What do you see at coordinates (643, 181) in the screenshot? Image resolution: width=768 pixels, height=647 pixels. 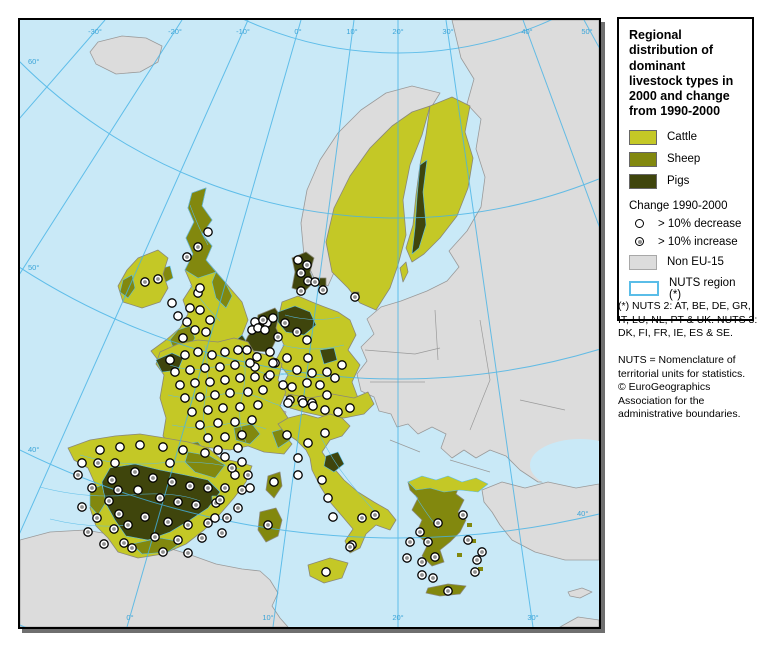 I see `pigs-swatch-icon` at bounding box center [643, 181].